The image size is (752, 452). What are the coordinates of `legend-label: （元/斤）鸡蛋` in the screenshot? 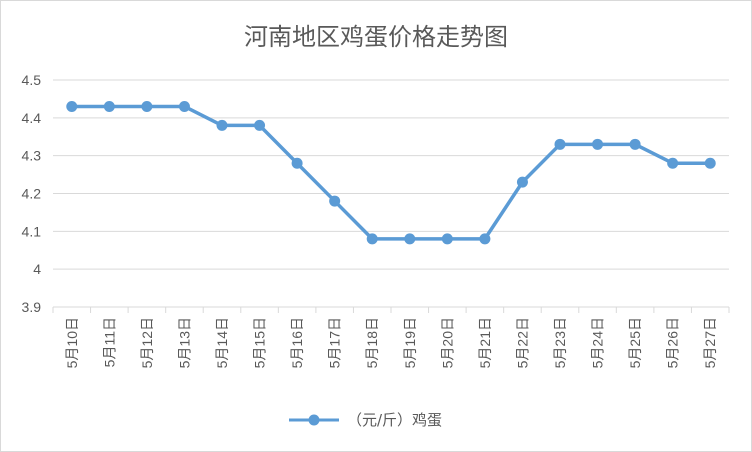 It's located at (394, 420).